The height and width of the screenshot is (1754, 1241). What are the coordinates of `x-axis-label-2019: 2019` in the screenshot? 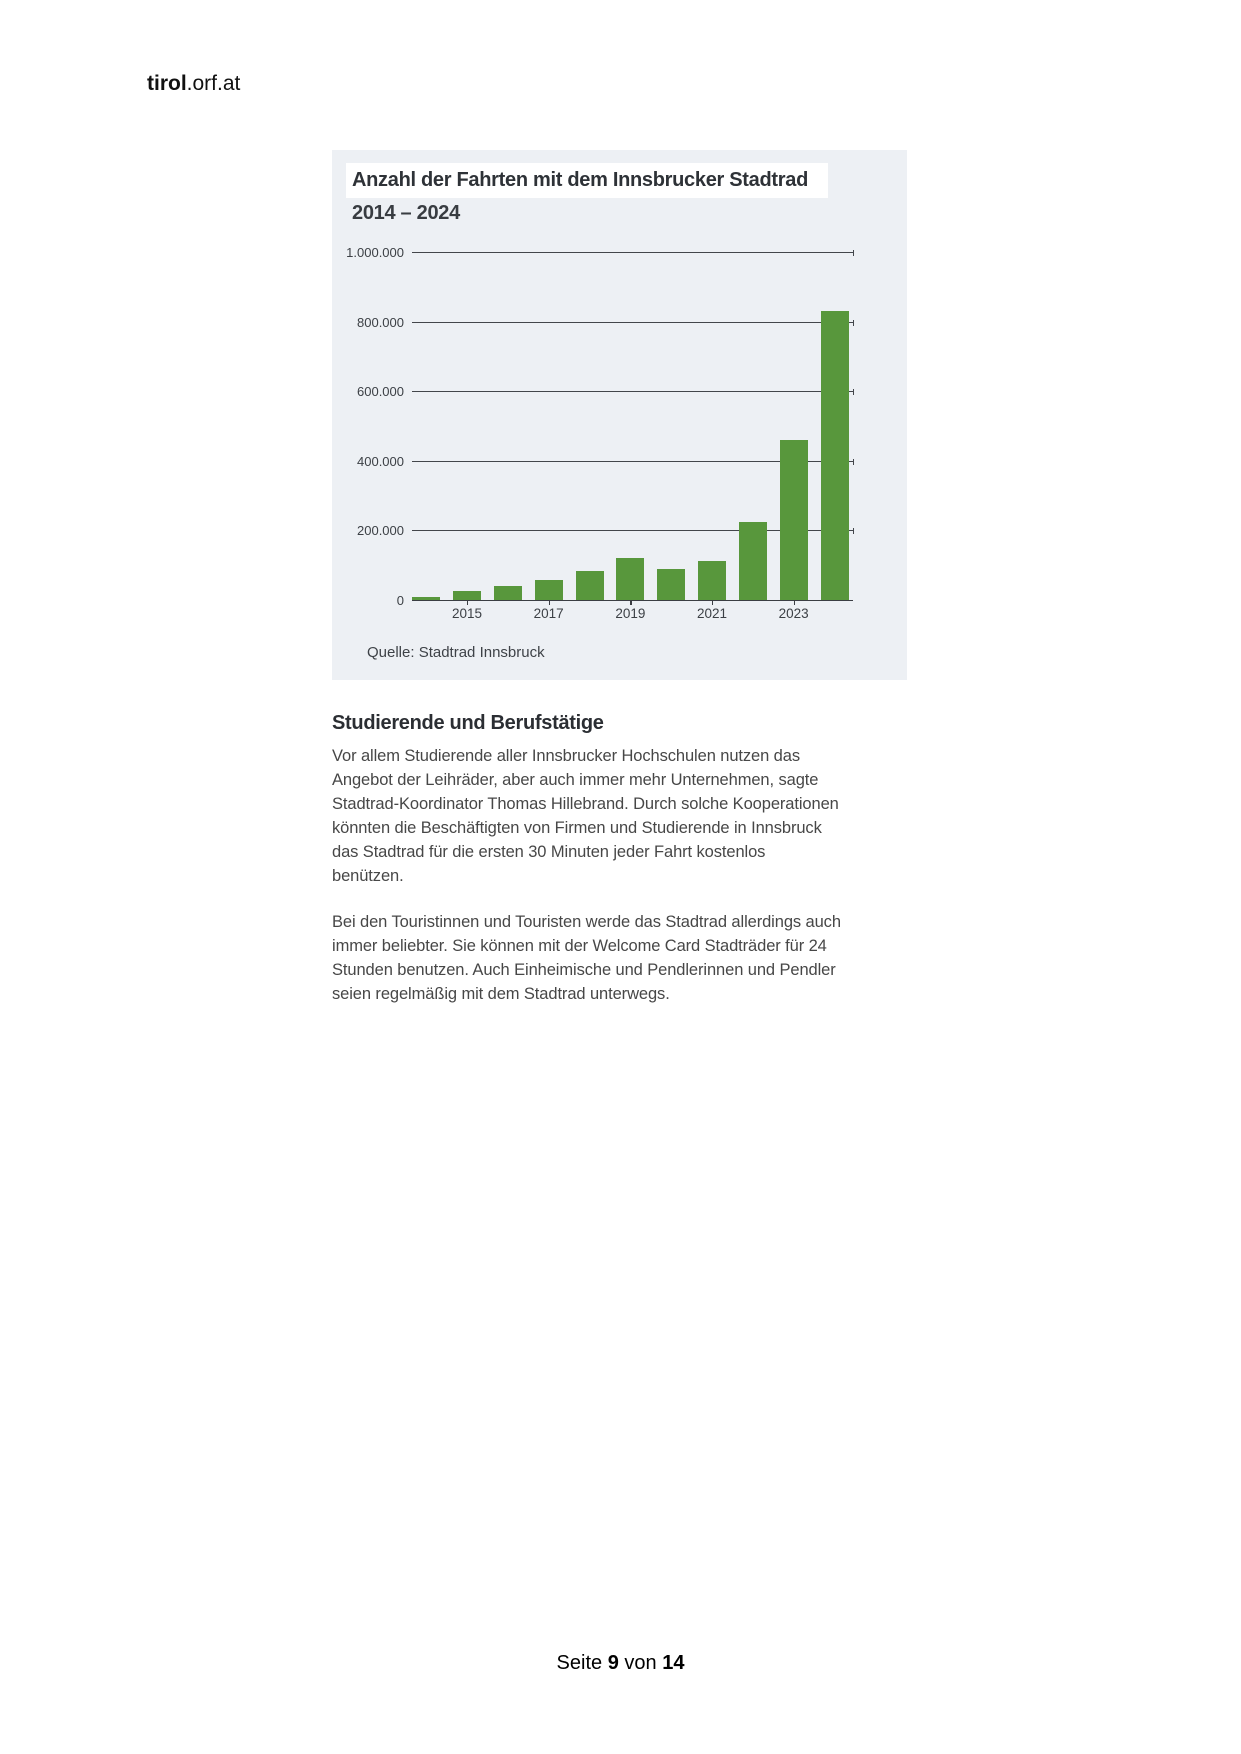 It's located at (630, 613).